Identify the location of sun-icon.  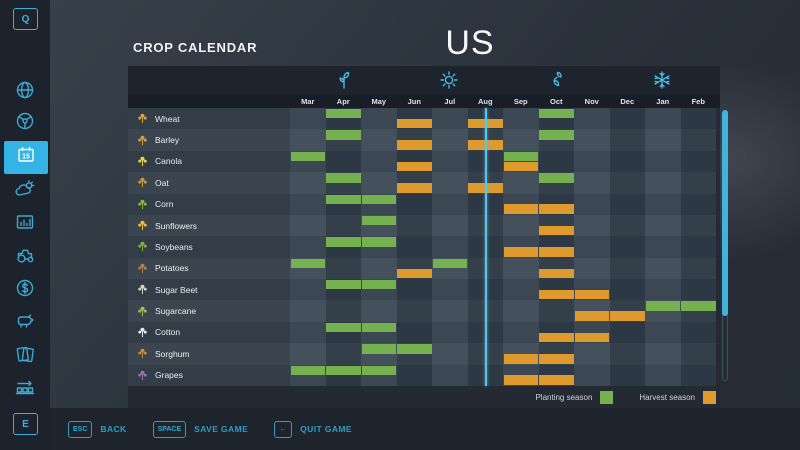
(449, 80).